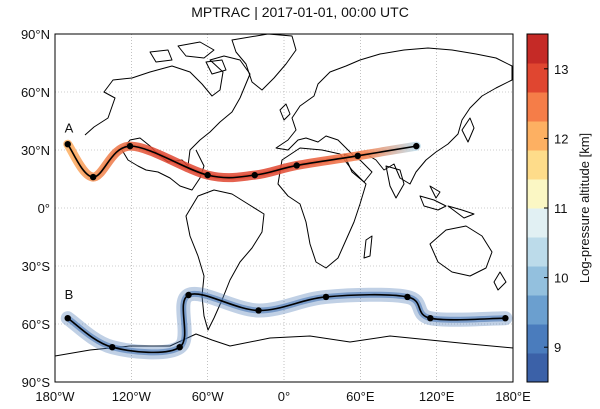  I want to click on lon-tick-label: 60°W, so click(208, 396).